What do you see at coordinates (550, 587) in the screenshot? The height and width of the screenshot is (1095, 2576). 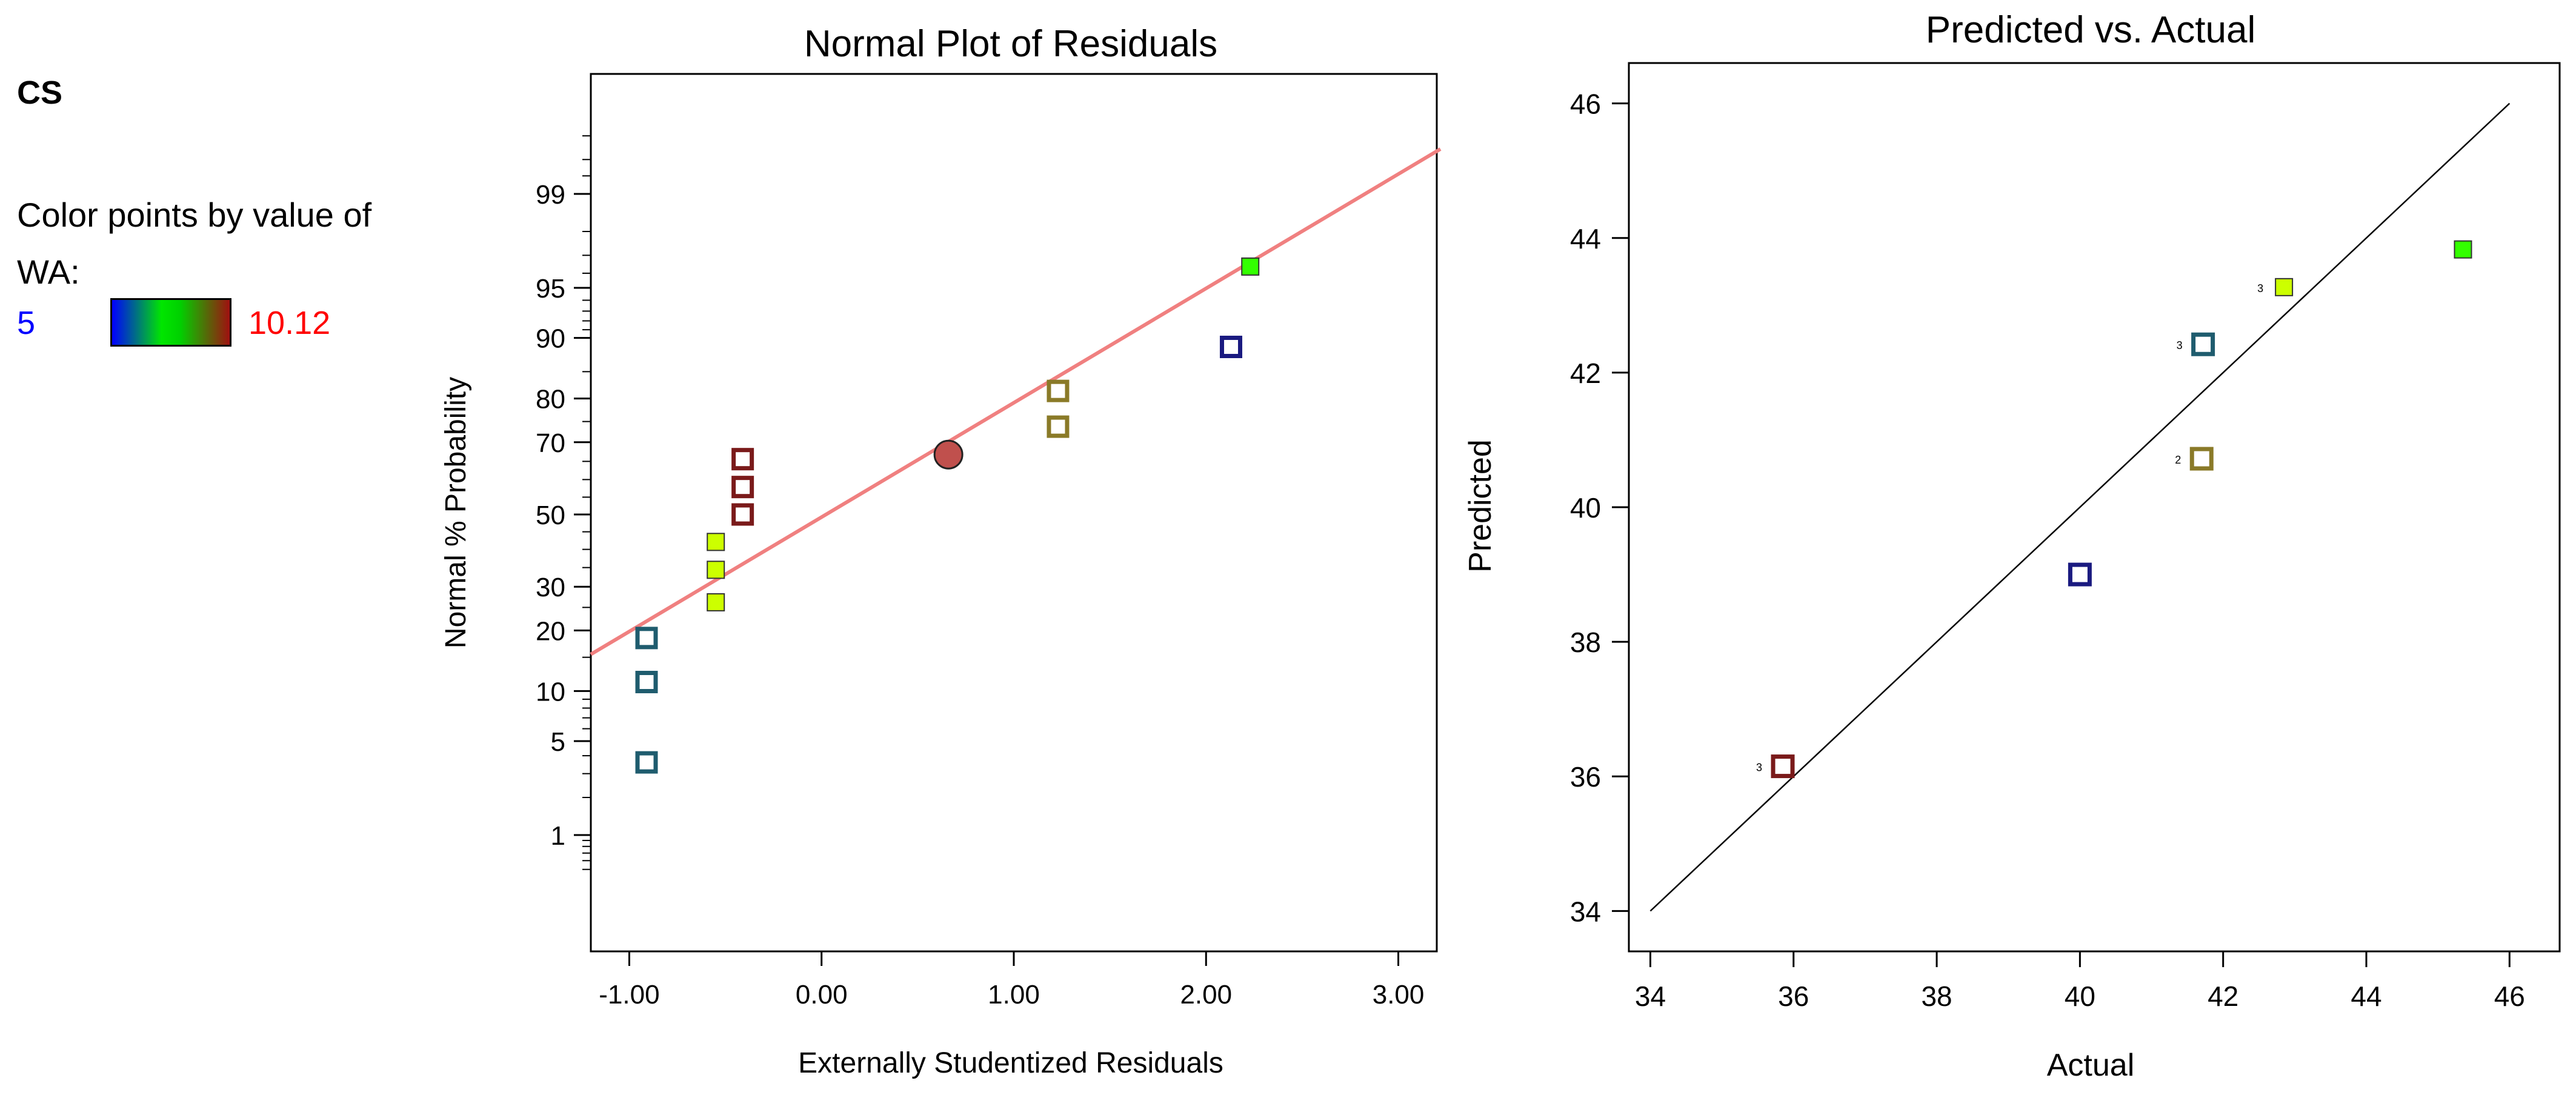 I see `chart1-y-tick-label: 30` at bounding box center [550, 587].